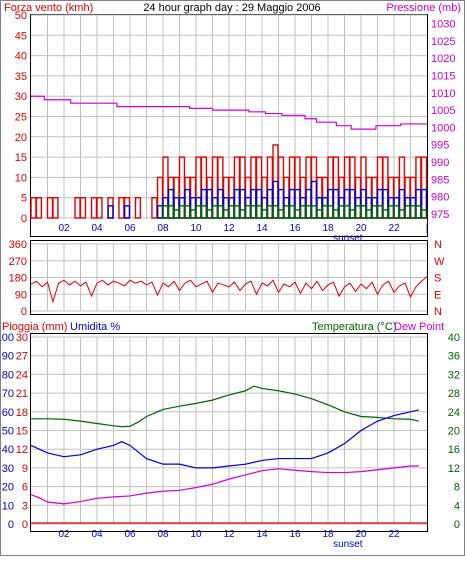  I want to click on direction-tick-label: 270, so click(18, 262).